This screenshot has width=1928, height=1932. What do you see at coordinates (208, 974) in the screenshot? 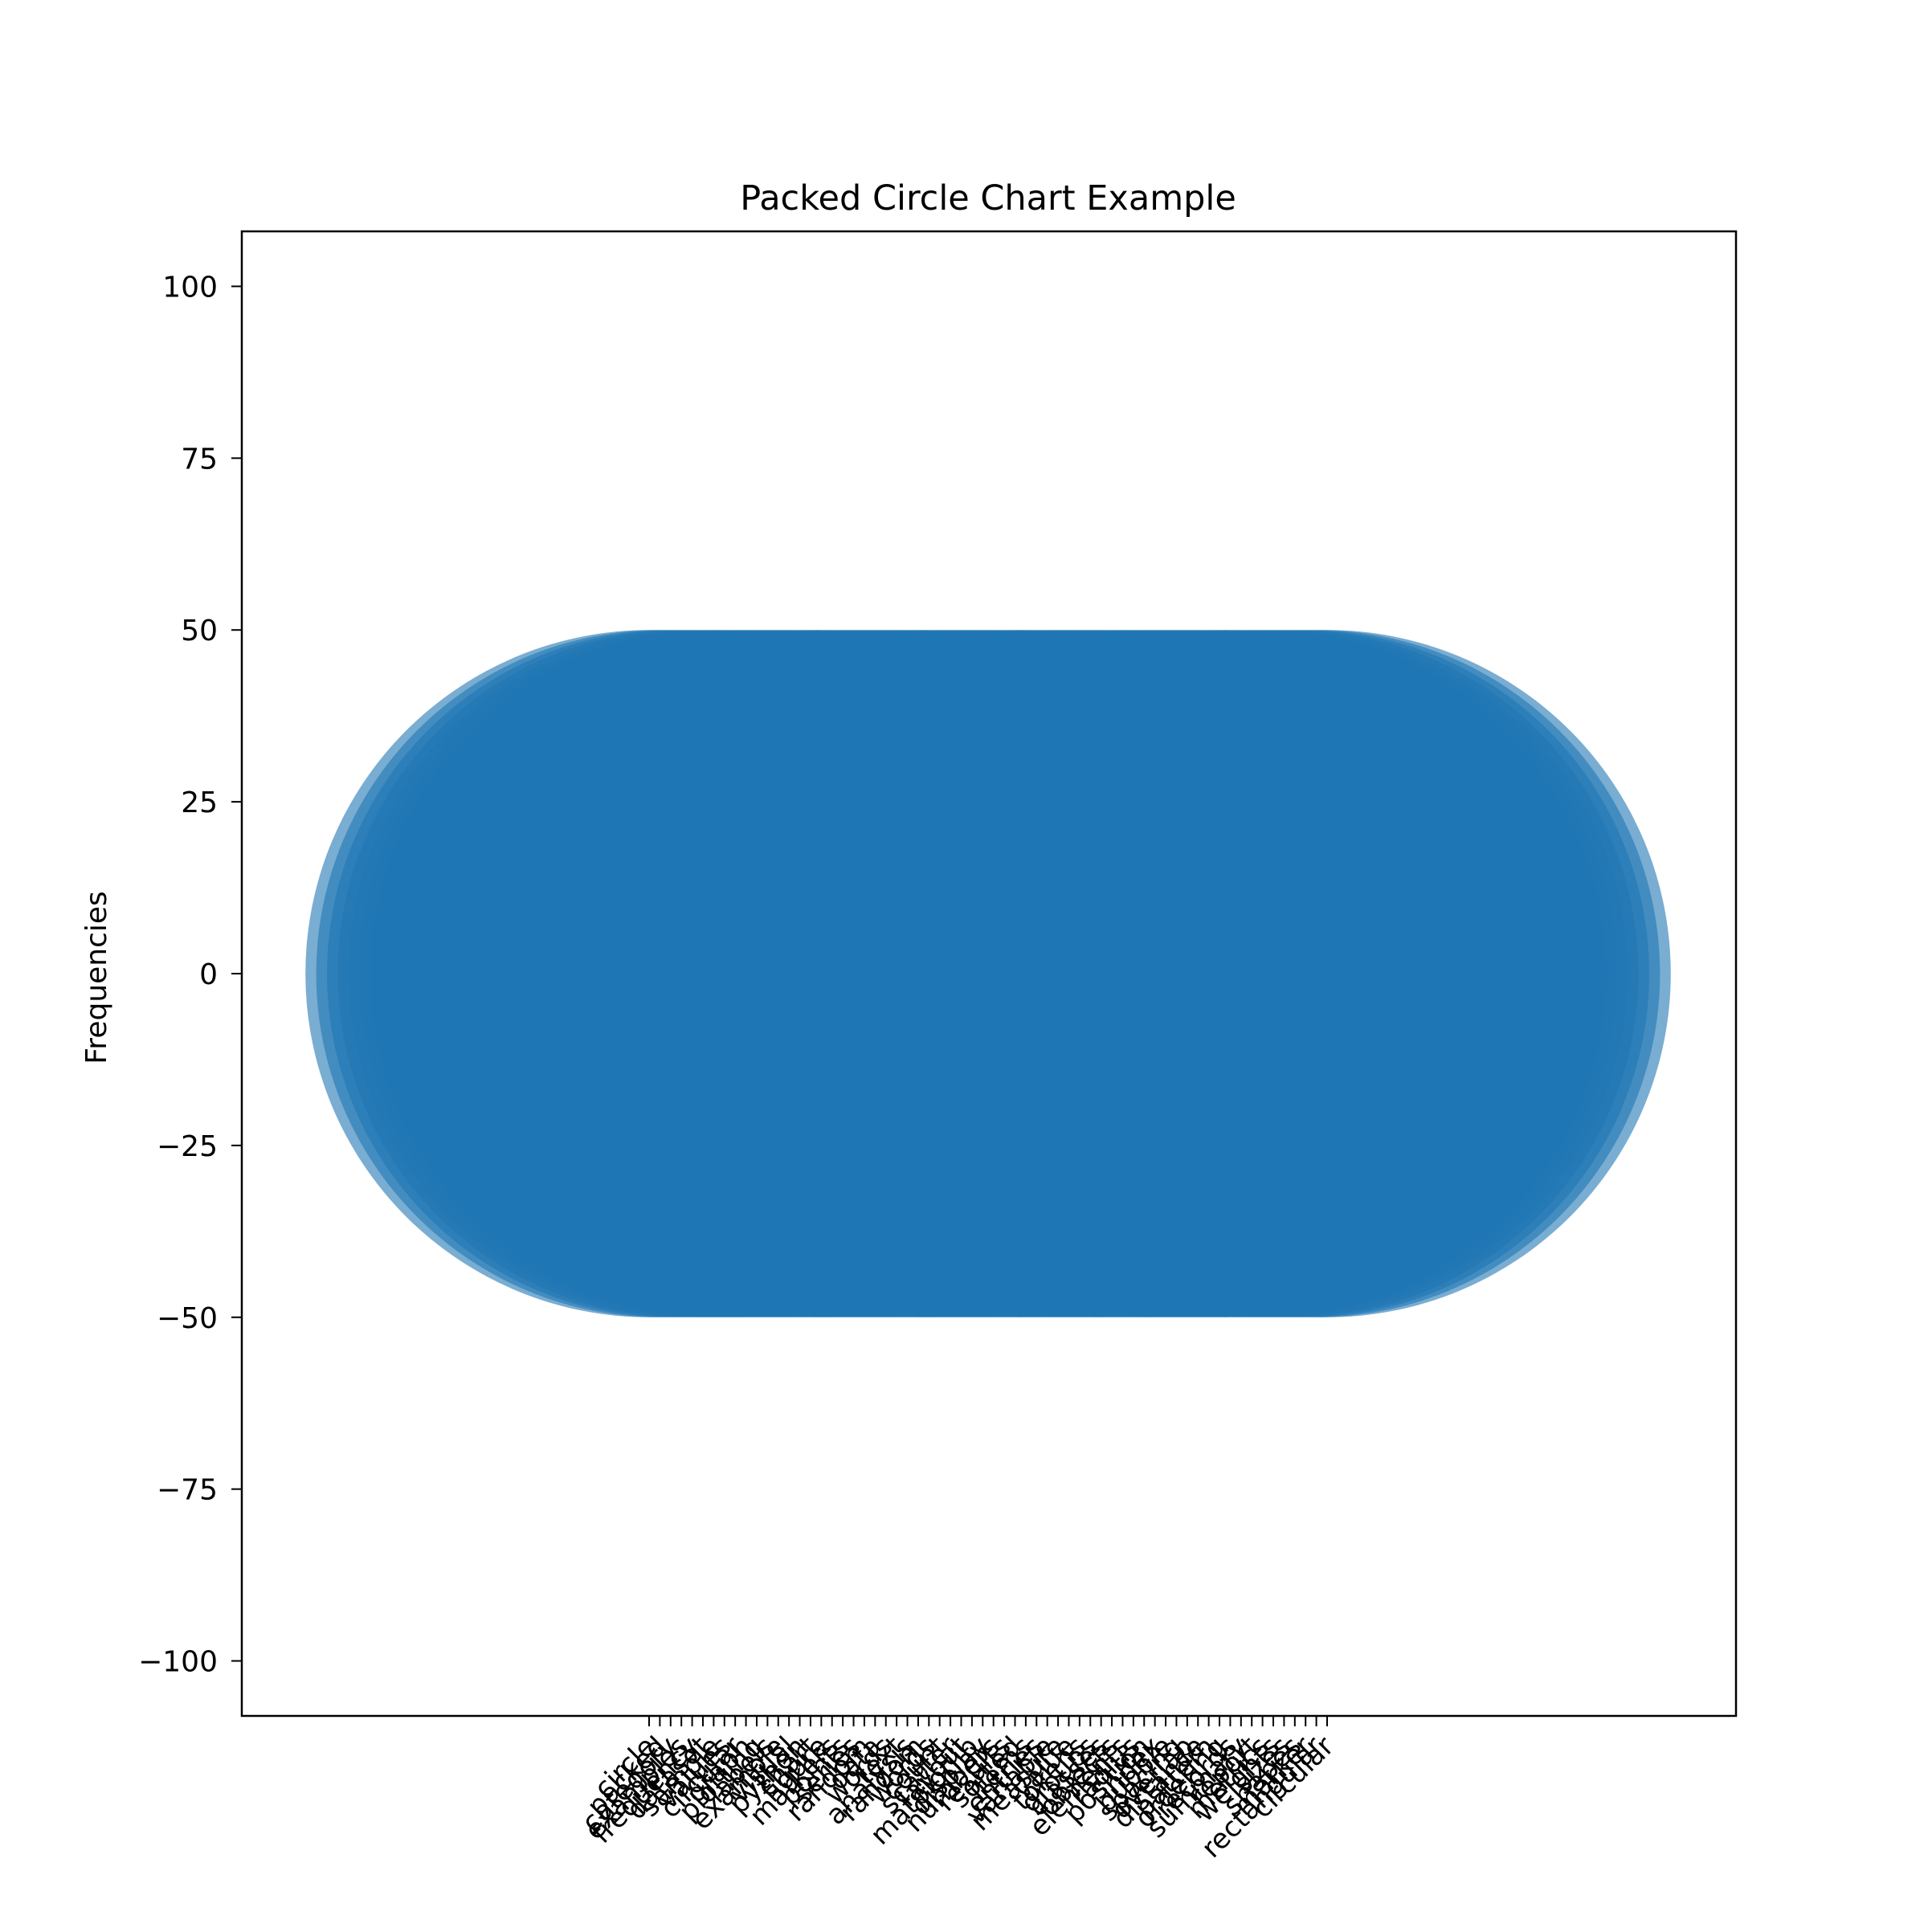
I see `y-tick-label: 0` at bounding box center [208, 974].